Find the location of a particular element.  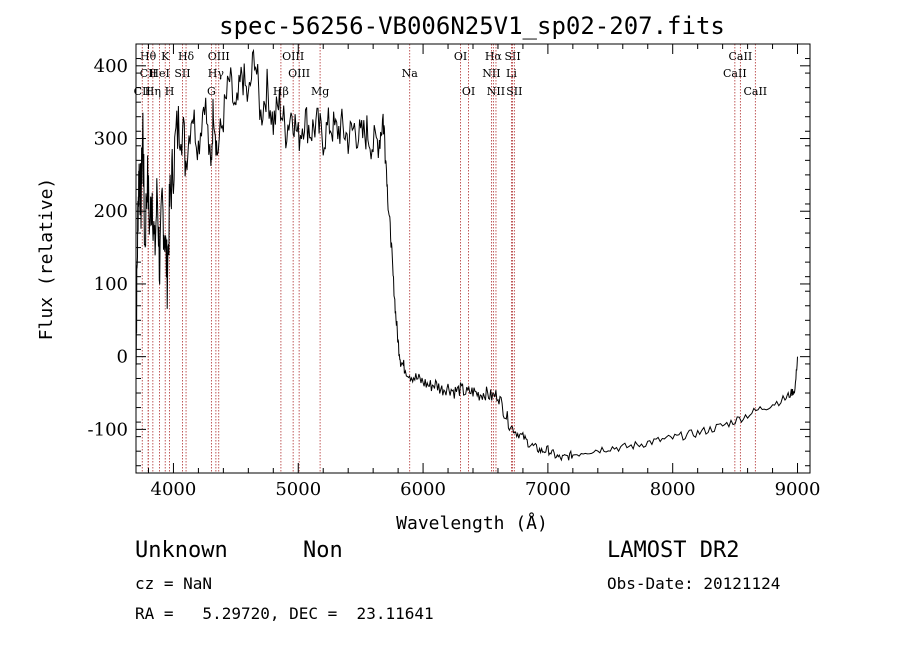

spectral-line-label-19: Hα is located at coordinates (494, 56).